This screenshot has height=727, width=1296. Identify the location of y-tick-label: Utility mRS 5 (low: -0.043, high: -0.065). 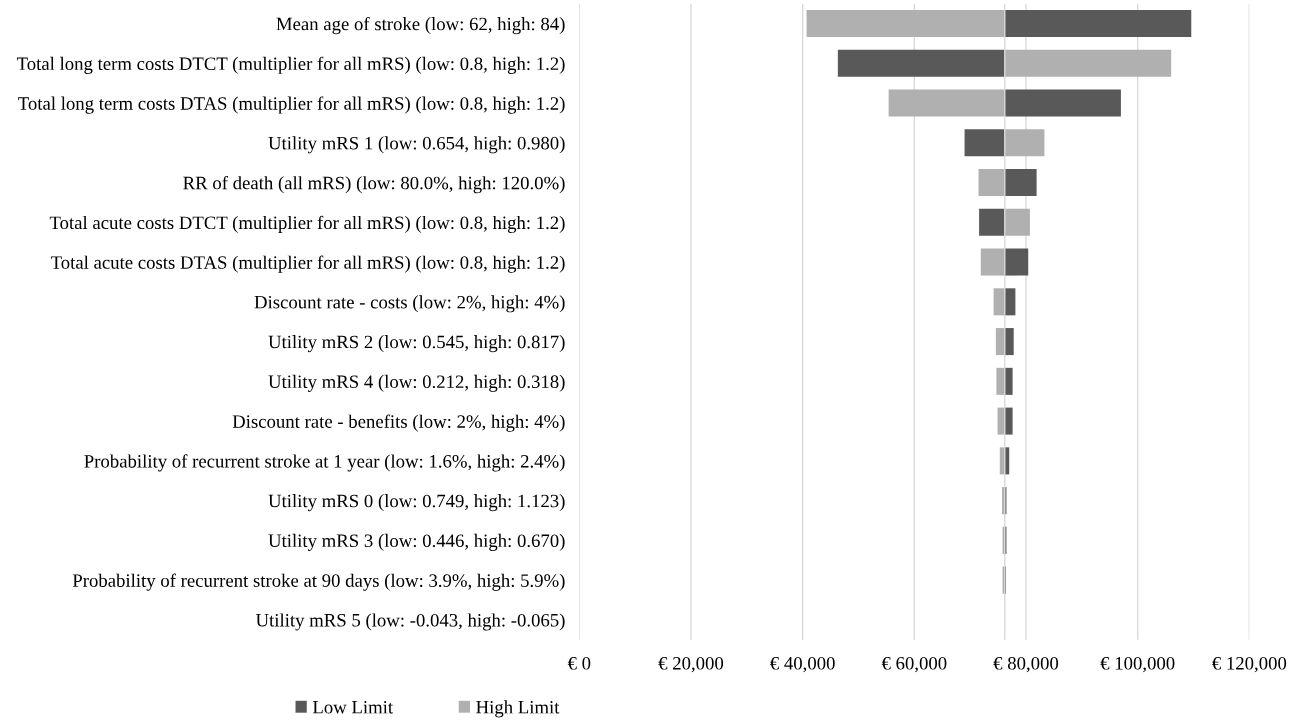
(410, 622).